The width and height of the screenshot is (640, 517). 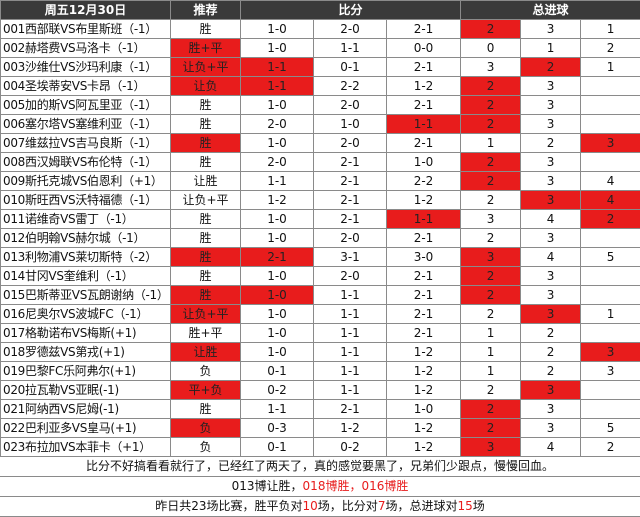 I want to click on match-cell: 002赫塔费VS马洛卡（-1）, so click(x=86, y=48).